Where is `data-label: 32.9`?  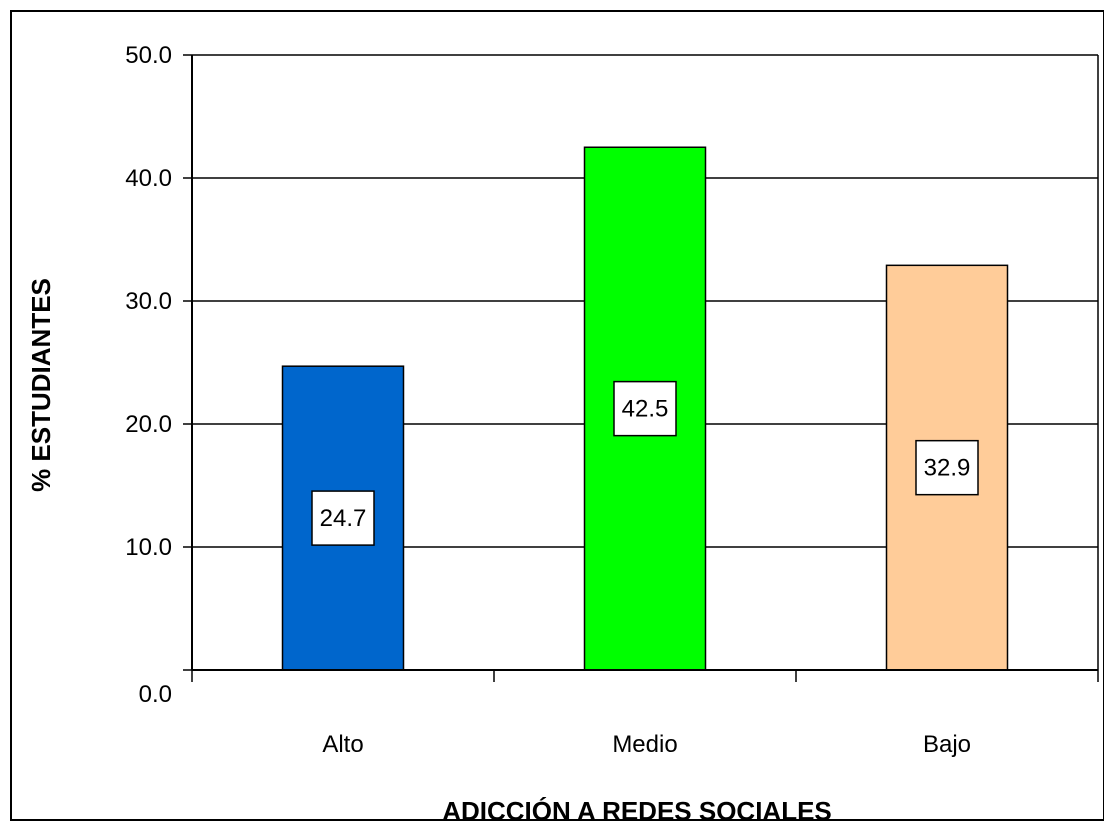 data-label: 32.9 is located at coordinates (947, 468).